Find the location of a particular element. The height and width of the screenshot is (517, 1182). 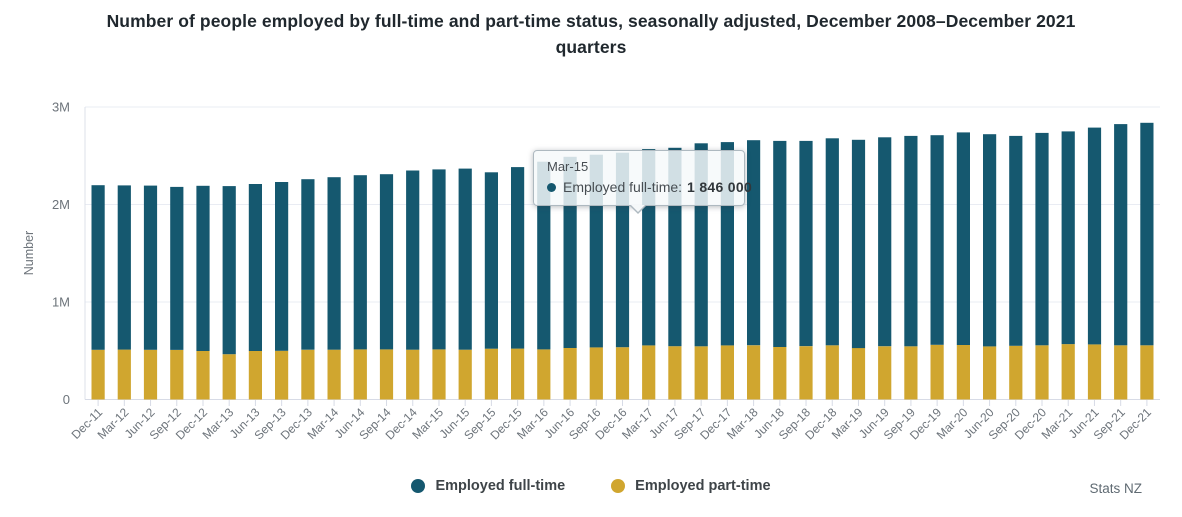

legend-item-full-time: Employed full-time is located at coordinates (488, 486).